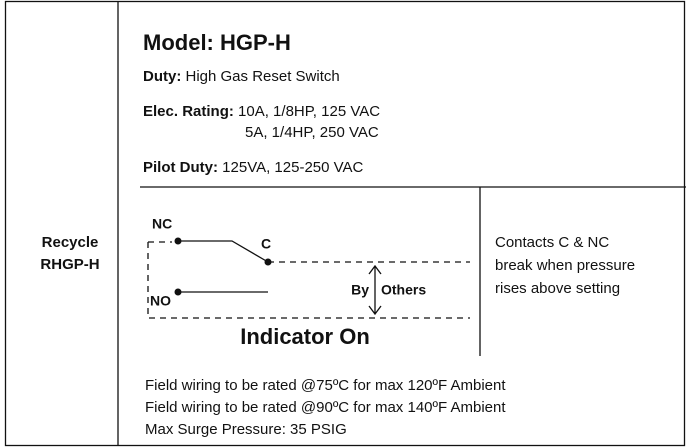 This screenshot has height=447, width=686. I want to click on label: Elec. Rating:, so click(188, 111).